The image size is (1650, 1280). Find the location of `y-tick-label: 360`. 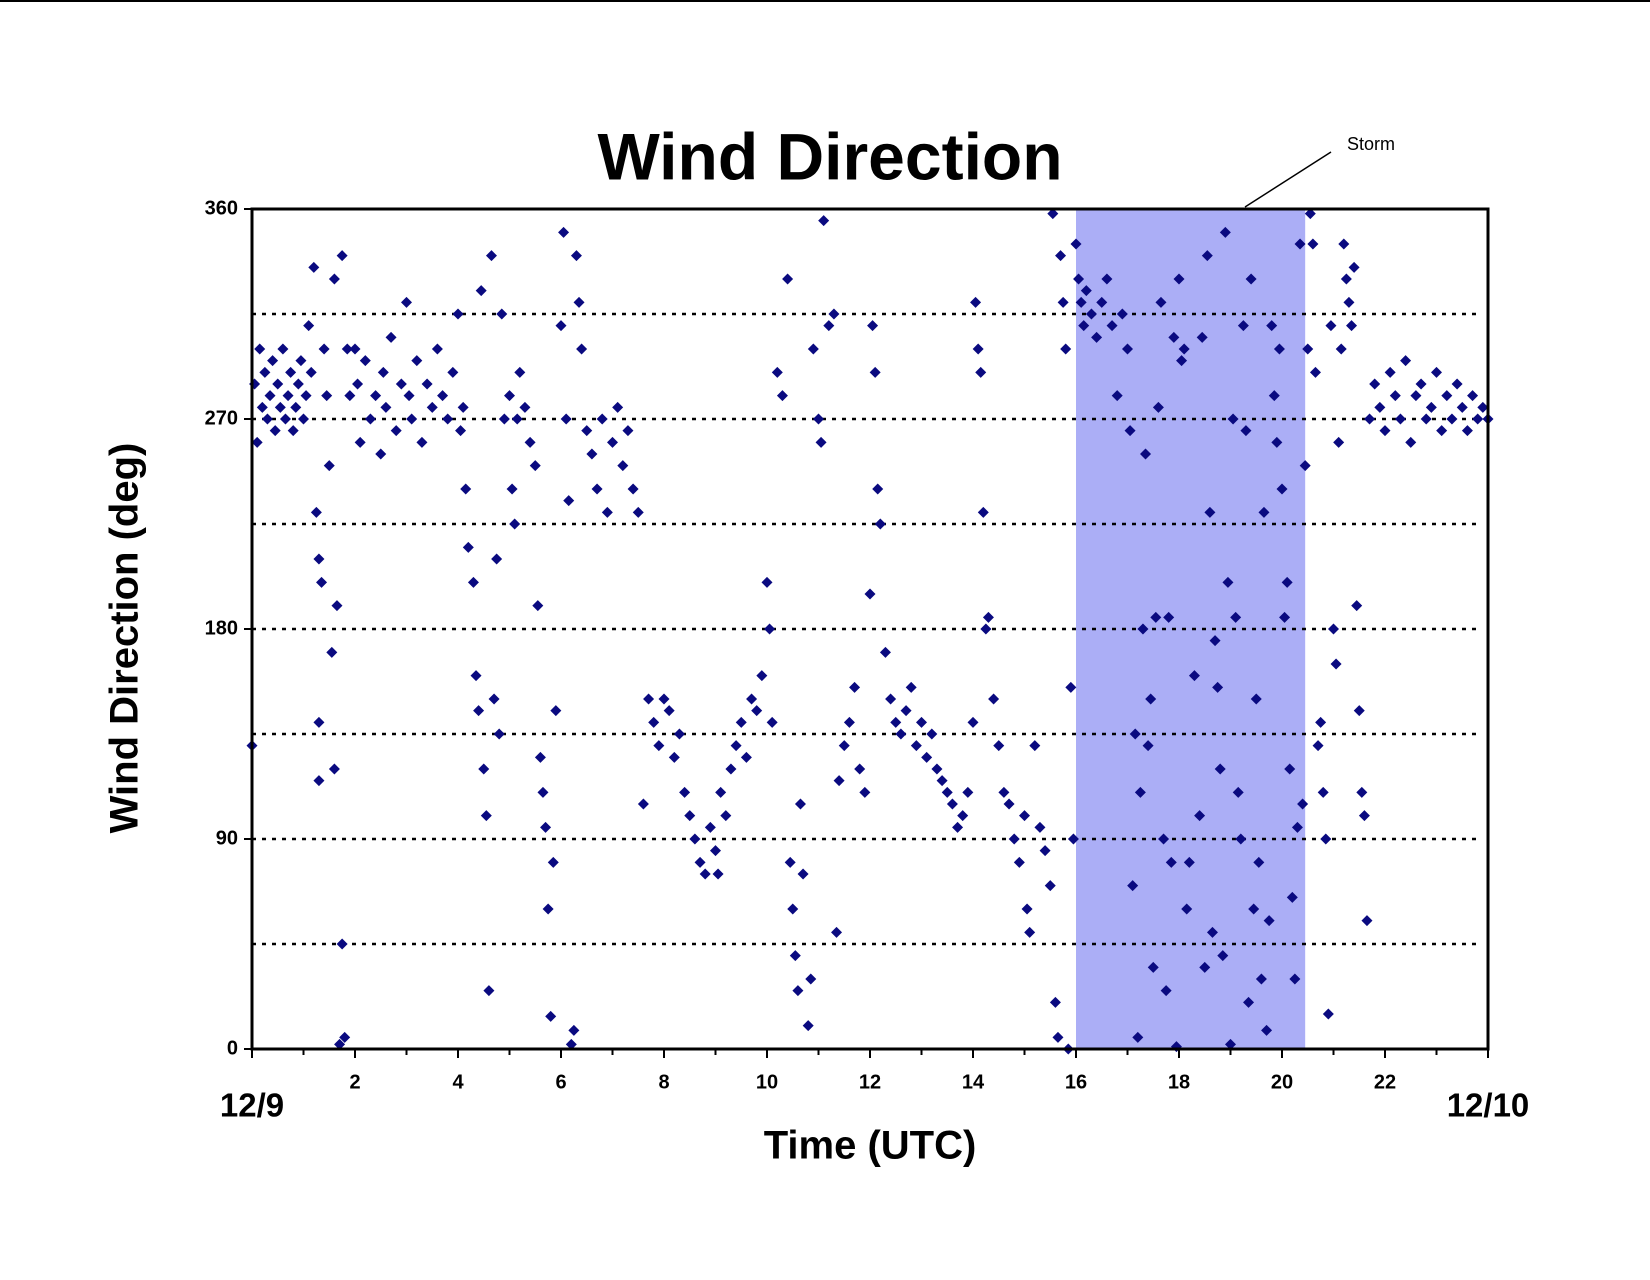

y-tick-label: 360 is located at coordinates (221, 208).